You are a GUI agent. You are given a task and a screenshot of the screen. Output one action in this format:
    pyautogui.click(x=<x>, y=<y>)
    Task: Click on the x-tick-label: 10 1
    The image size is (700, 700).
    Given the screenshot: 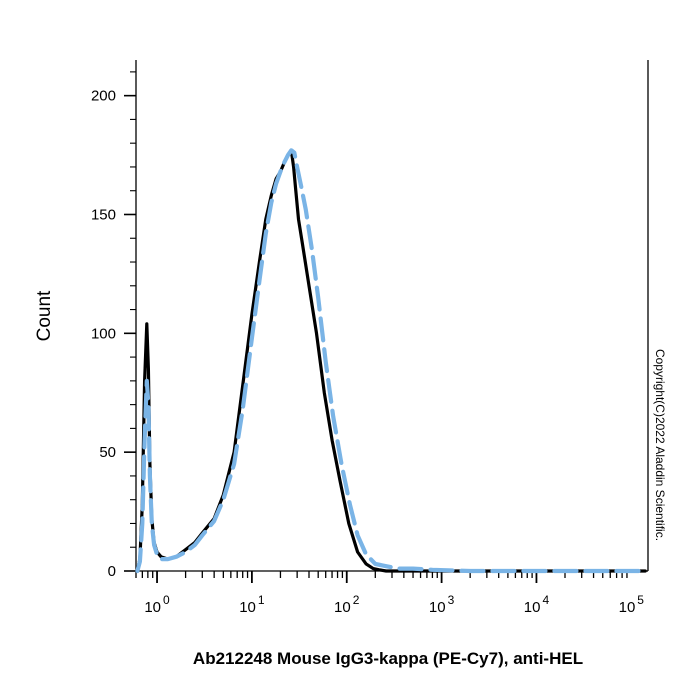 What is the action you would take?
    pyautogui.click(x=252, y=604)
    